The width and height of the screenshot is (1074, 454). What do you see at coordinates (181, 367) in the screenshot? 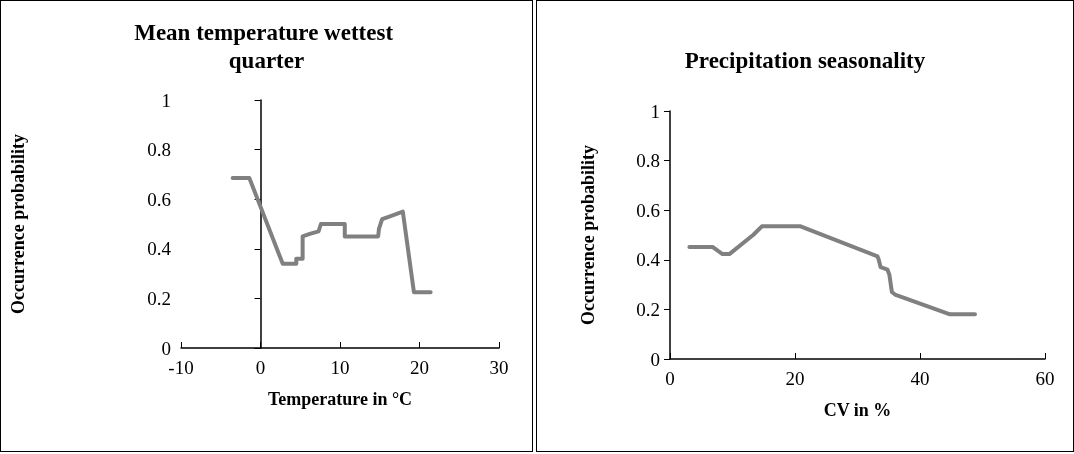
I see `x-tick-label: -10` at bounding box center [181, 367].